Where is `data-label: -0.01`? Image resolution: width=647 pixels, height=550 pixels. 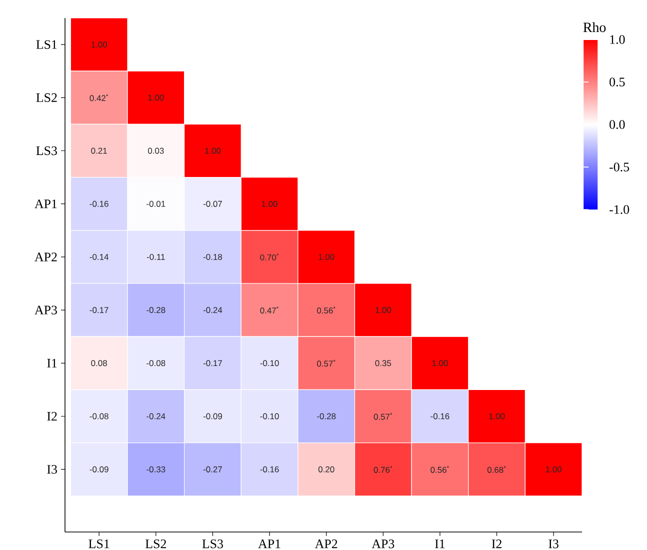
data-label: -0.01 is located at coordinates (156, 203).